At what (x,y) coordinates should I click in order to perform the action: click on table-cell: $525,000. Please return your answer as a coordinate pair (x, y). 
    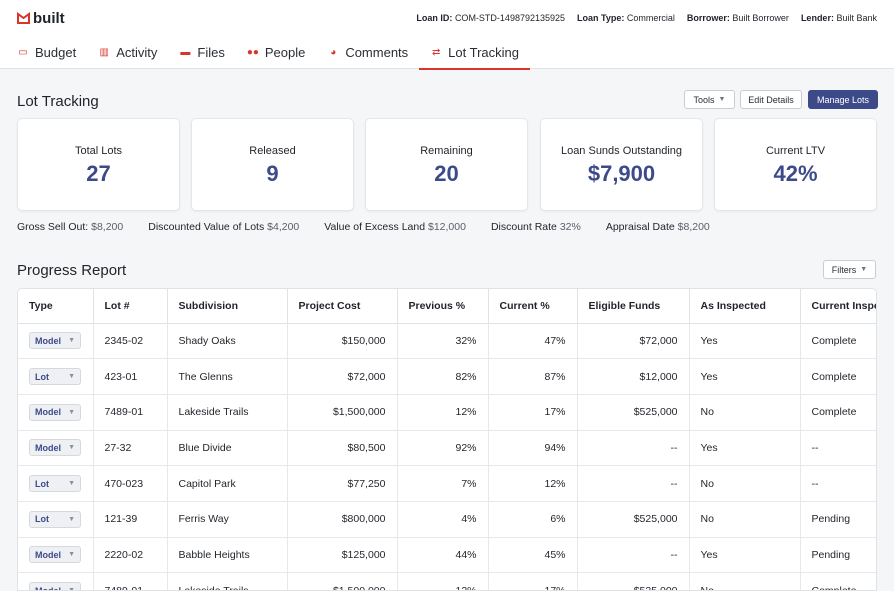
    Looking at the image, I should click on (633, 519).